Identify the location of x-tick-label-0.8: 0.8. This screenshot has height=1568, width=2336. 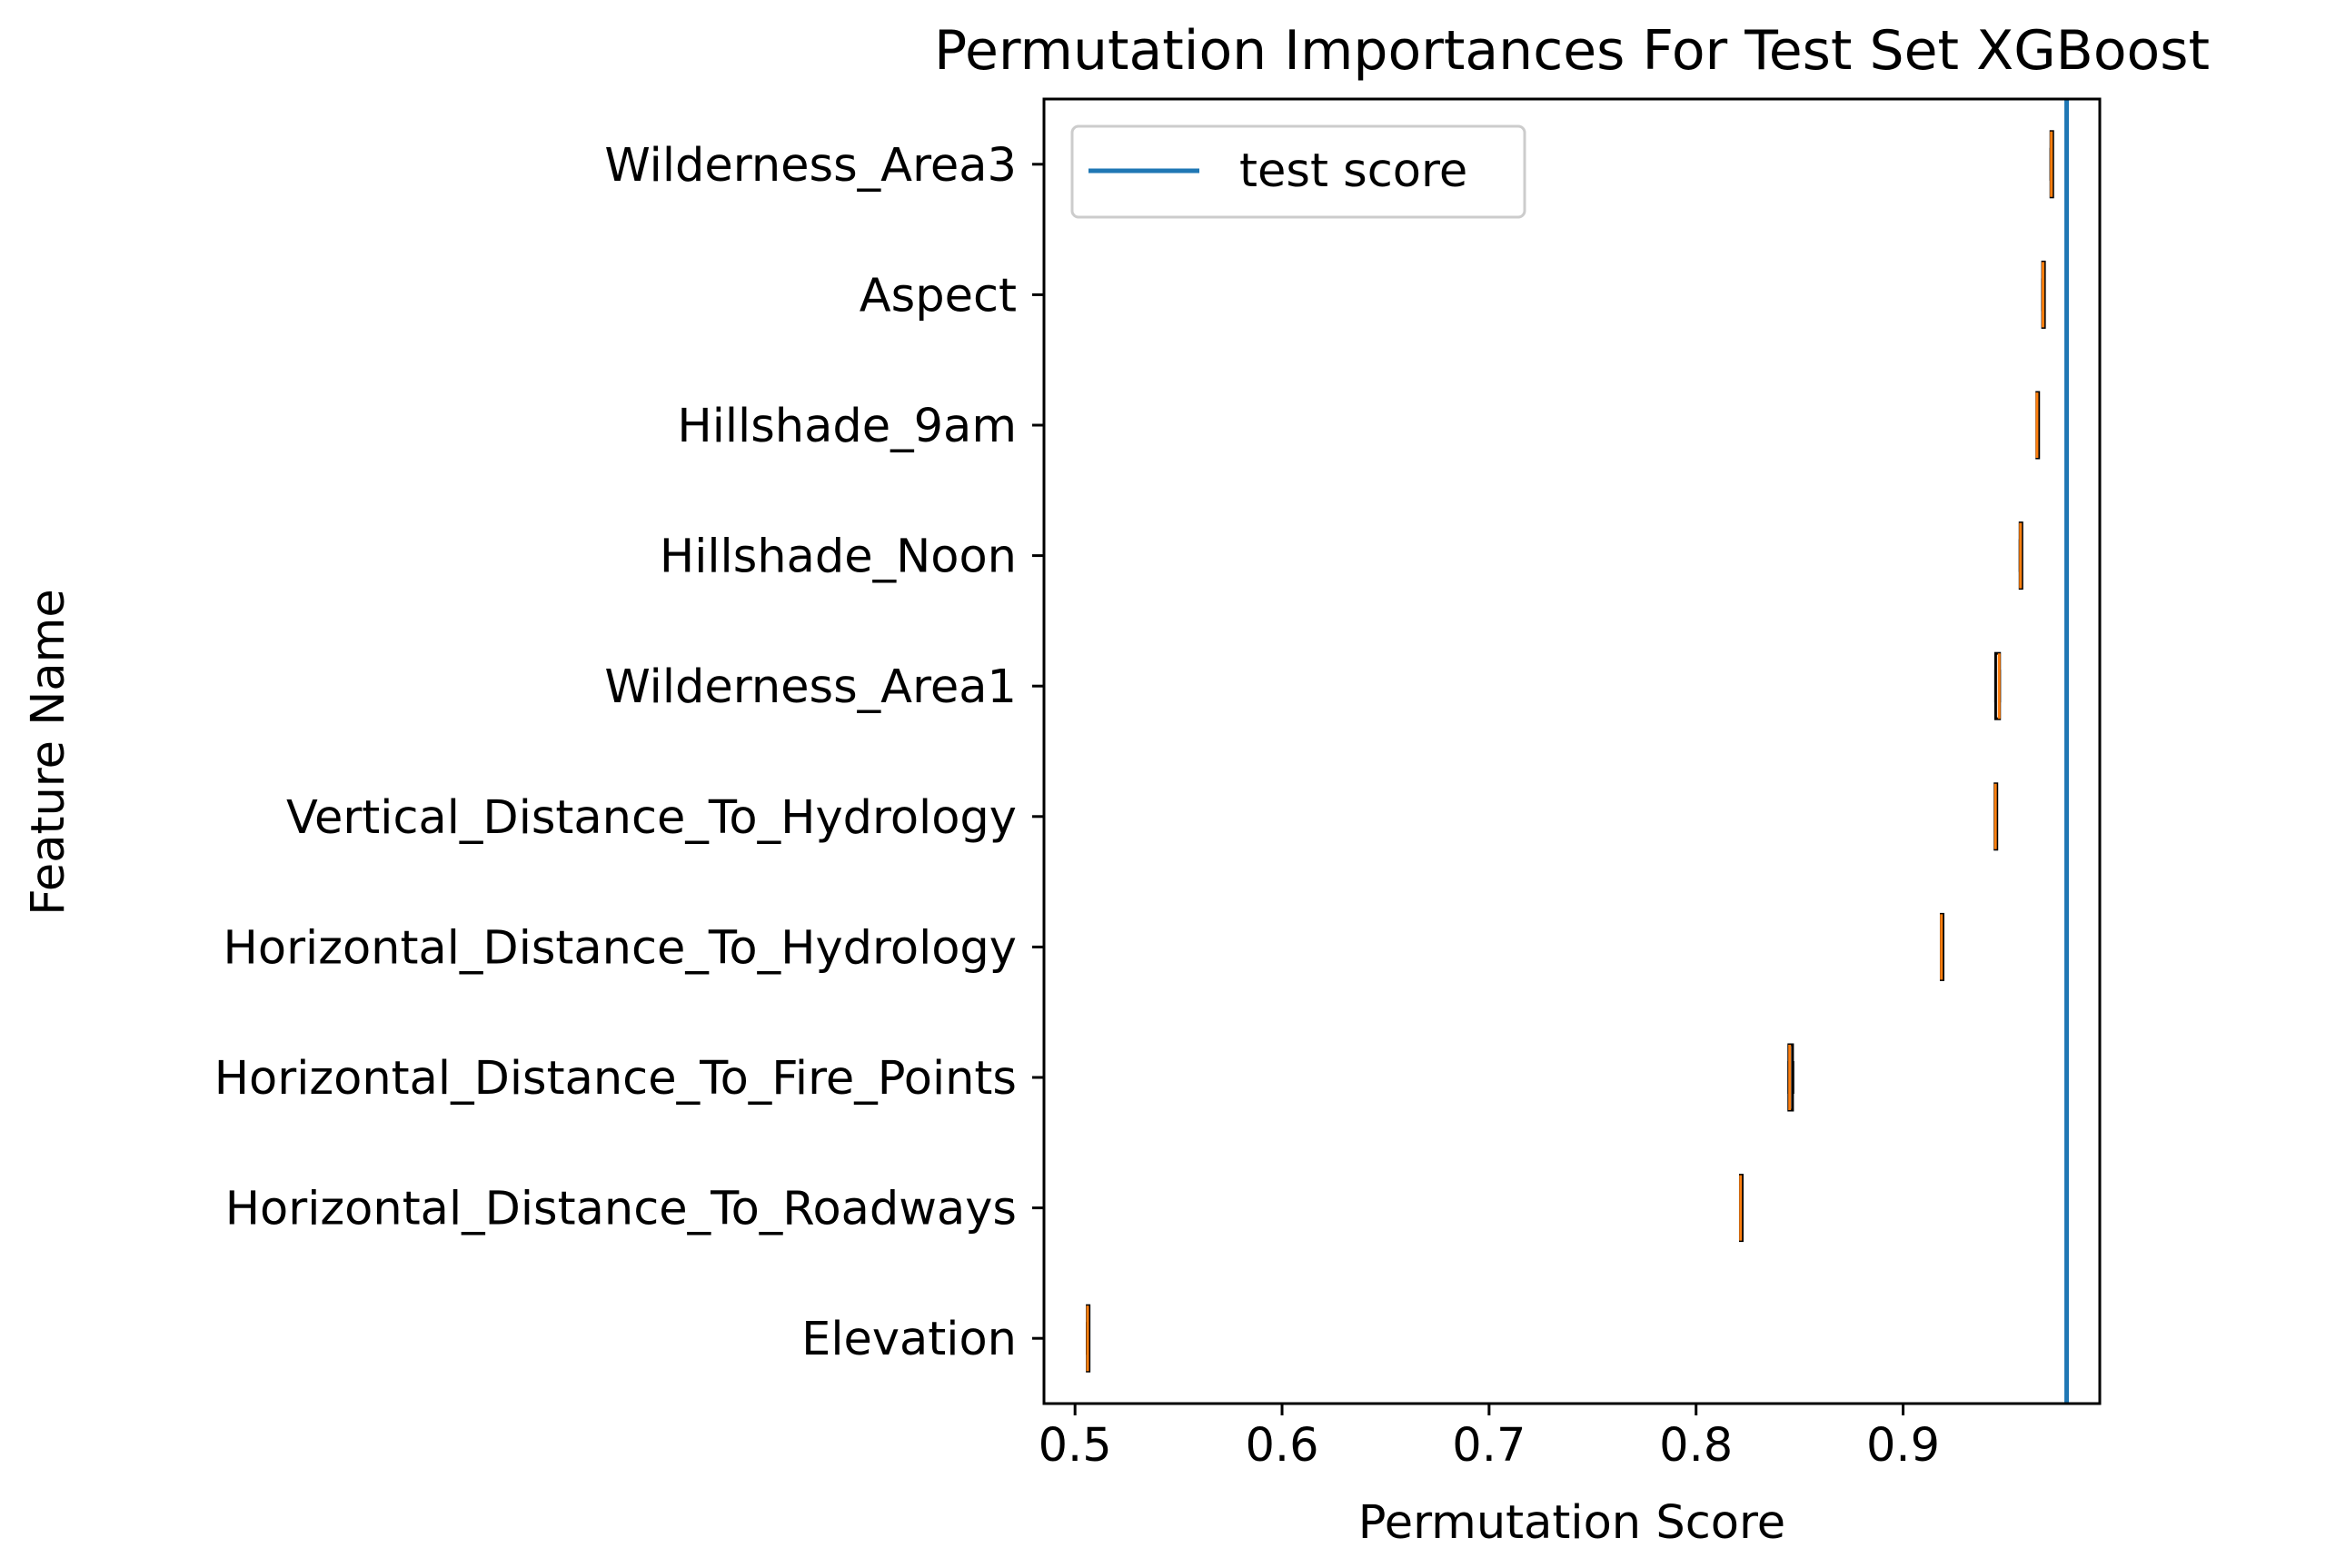
(1696, 1446).